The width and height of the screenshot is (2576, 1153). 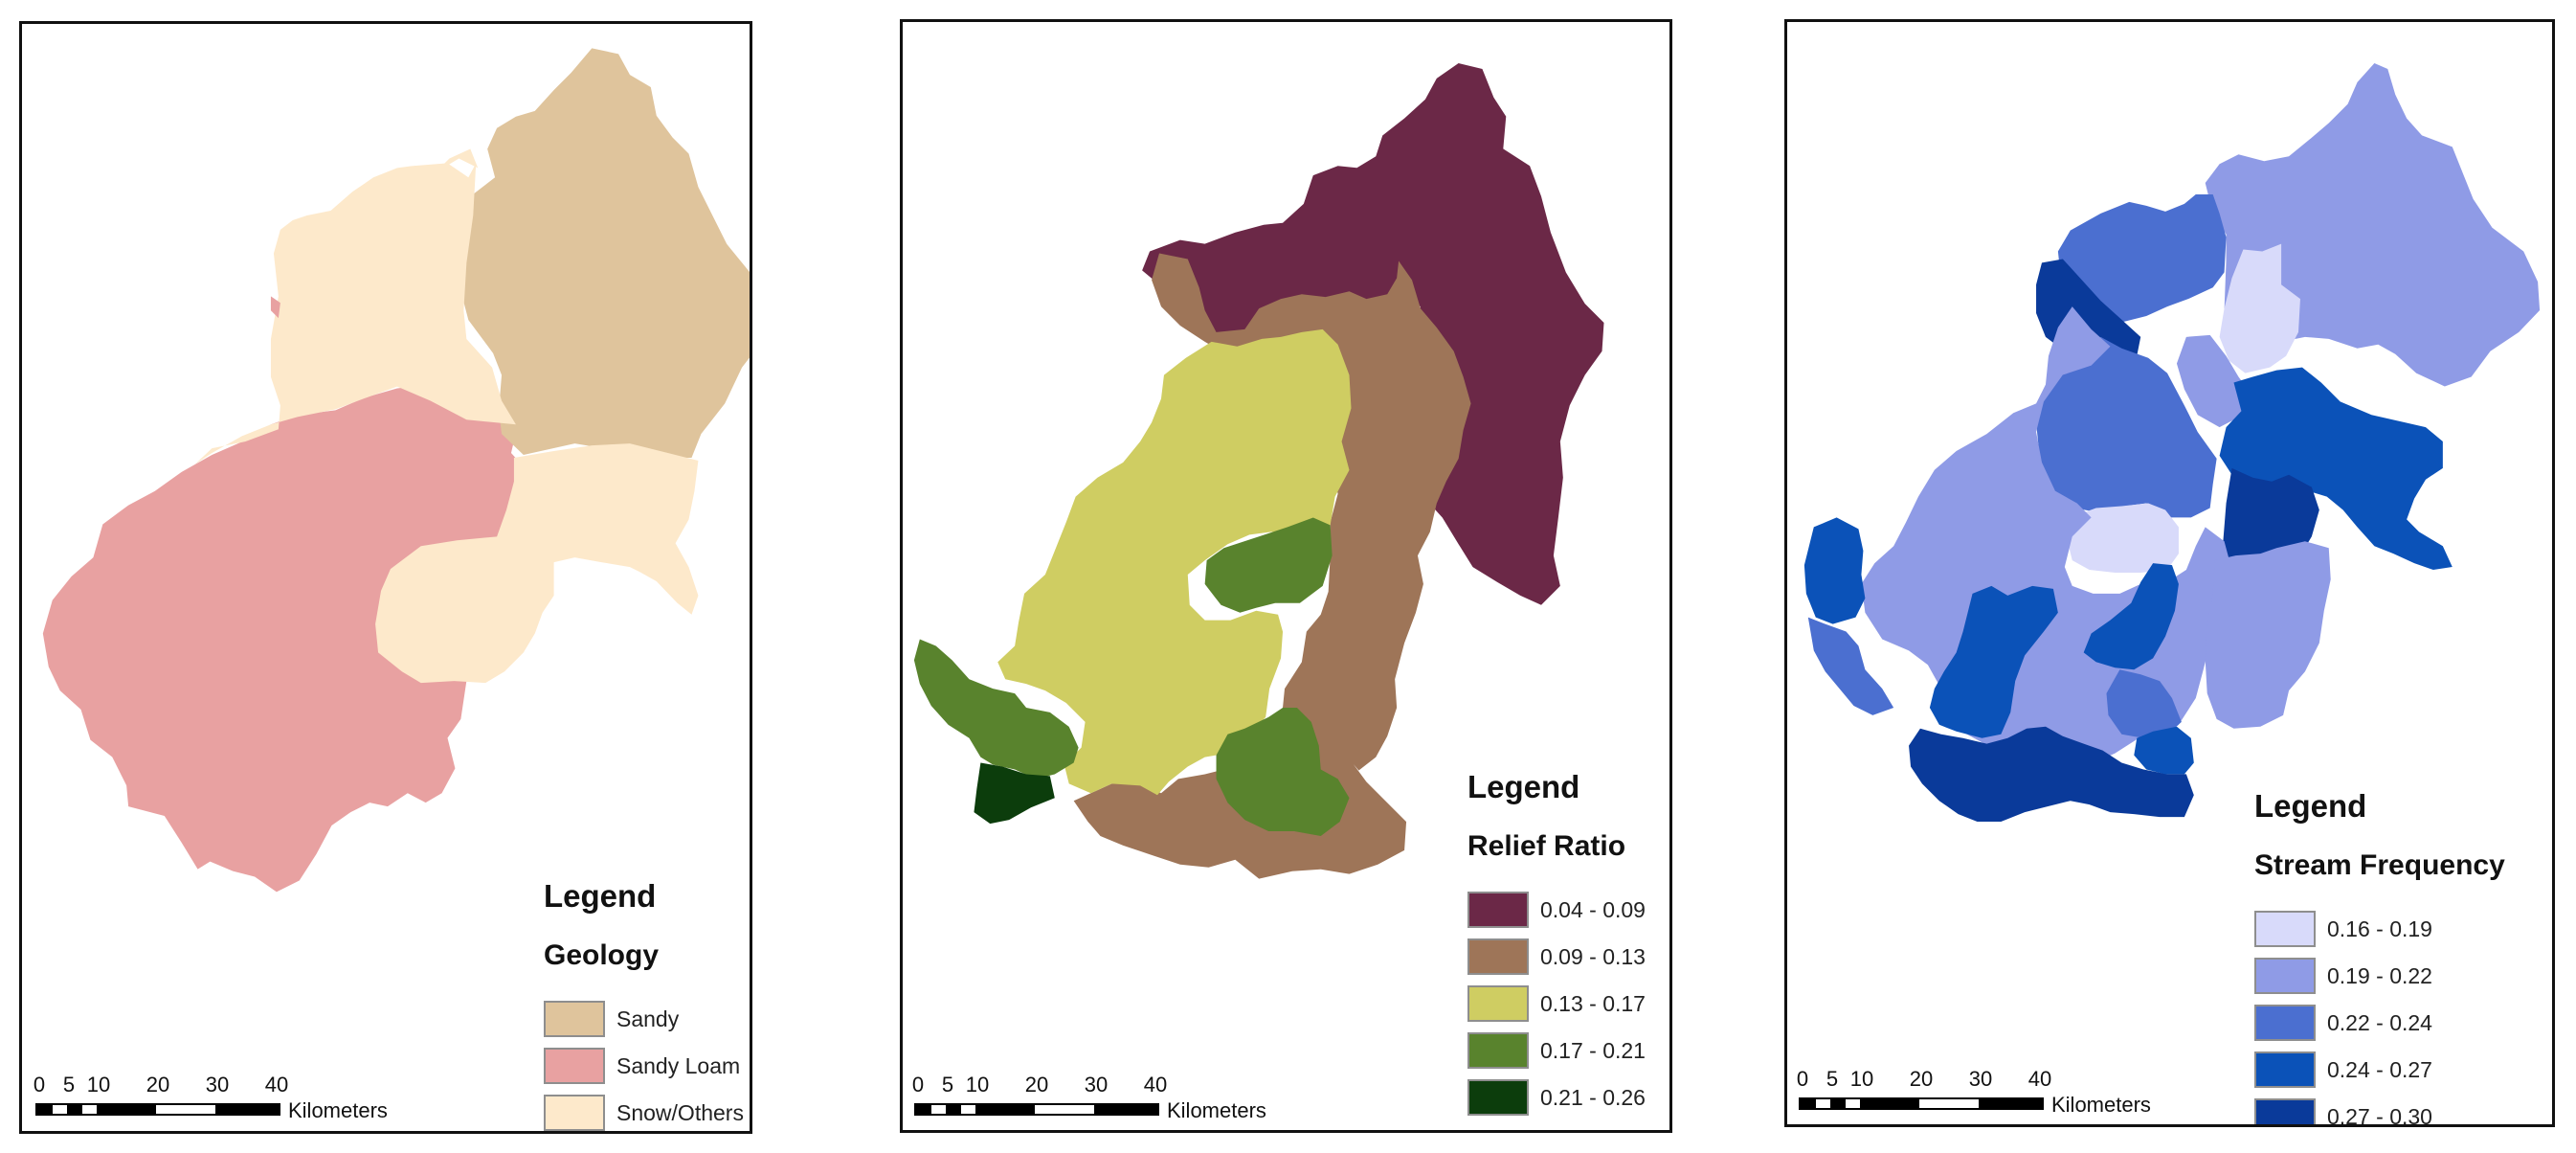 I want to click on stream-frequency-0-16-0-19-region-center, so click(x=2123, y=538).